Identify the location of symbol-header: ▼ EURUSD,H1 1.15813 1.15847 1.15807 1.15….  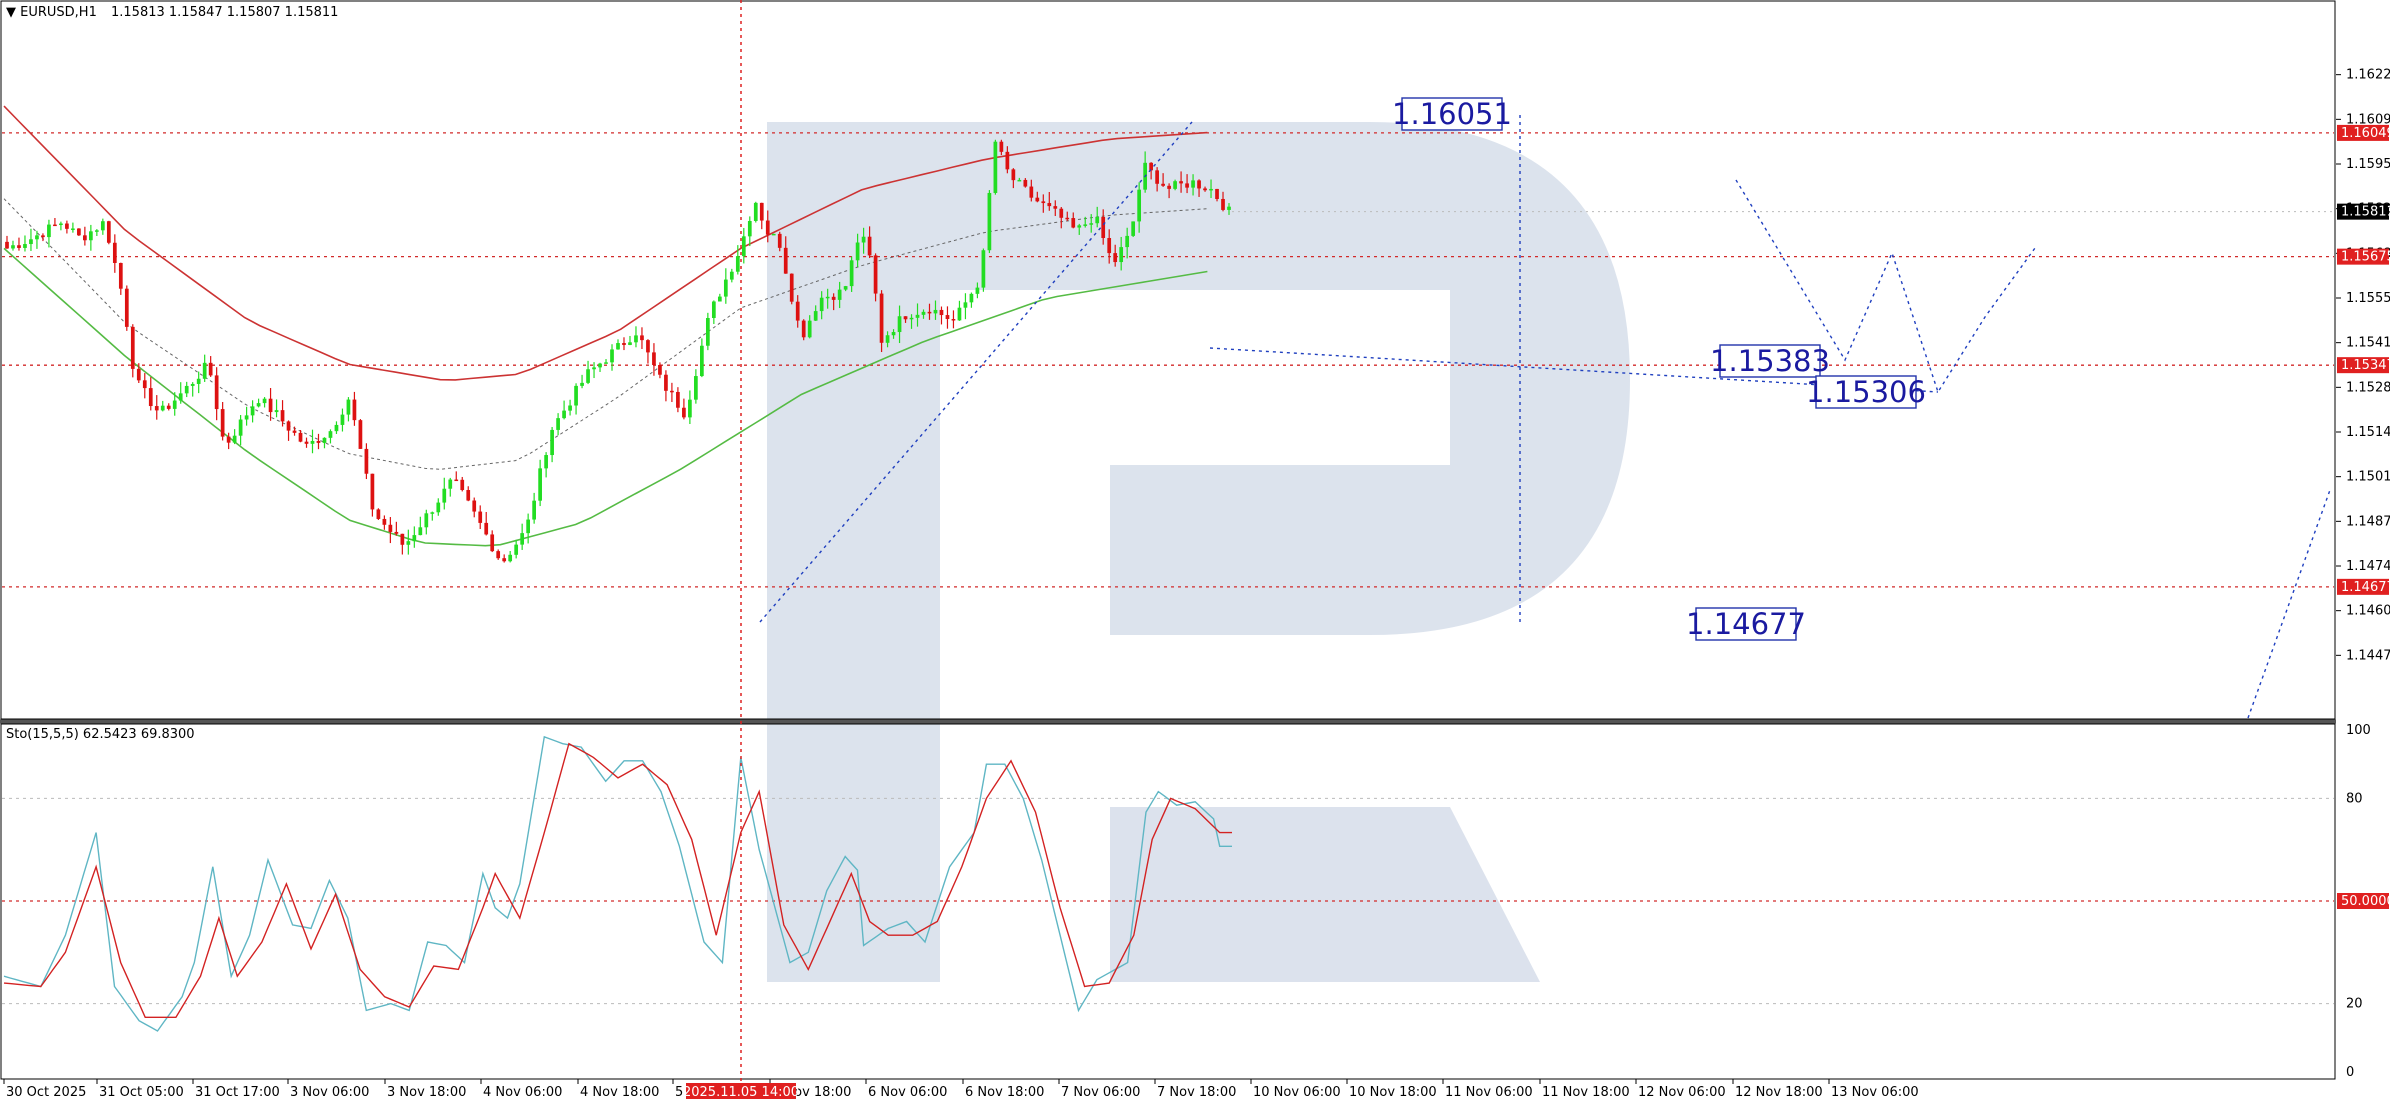
(172, 12).